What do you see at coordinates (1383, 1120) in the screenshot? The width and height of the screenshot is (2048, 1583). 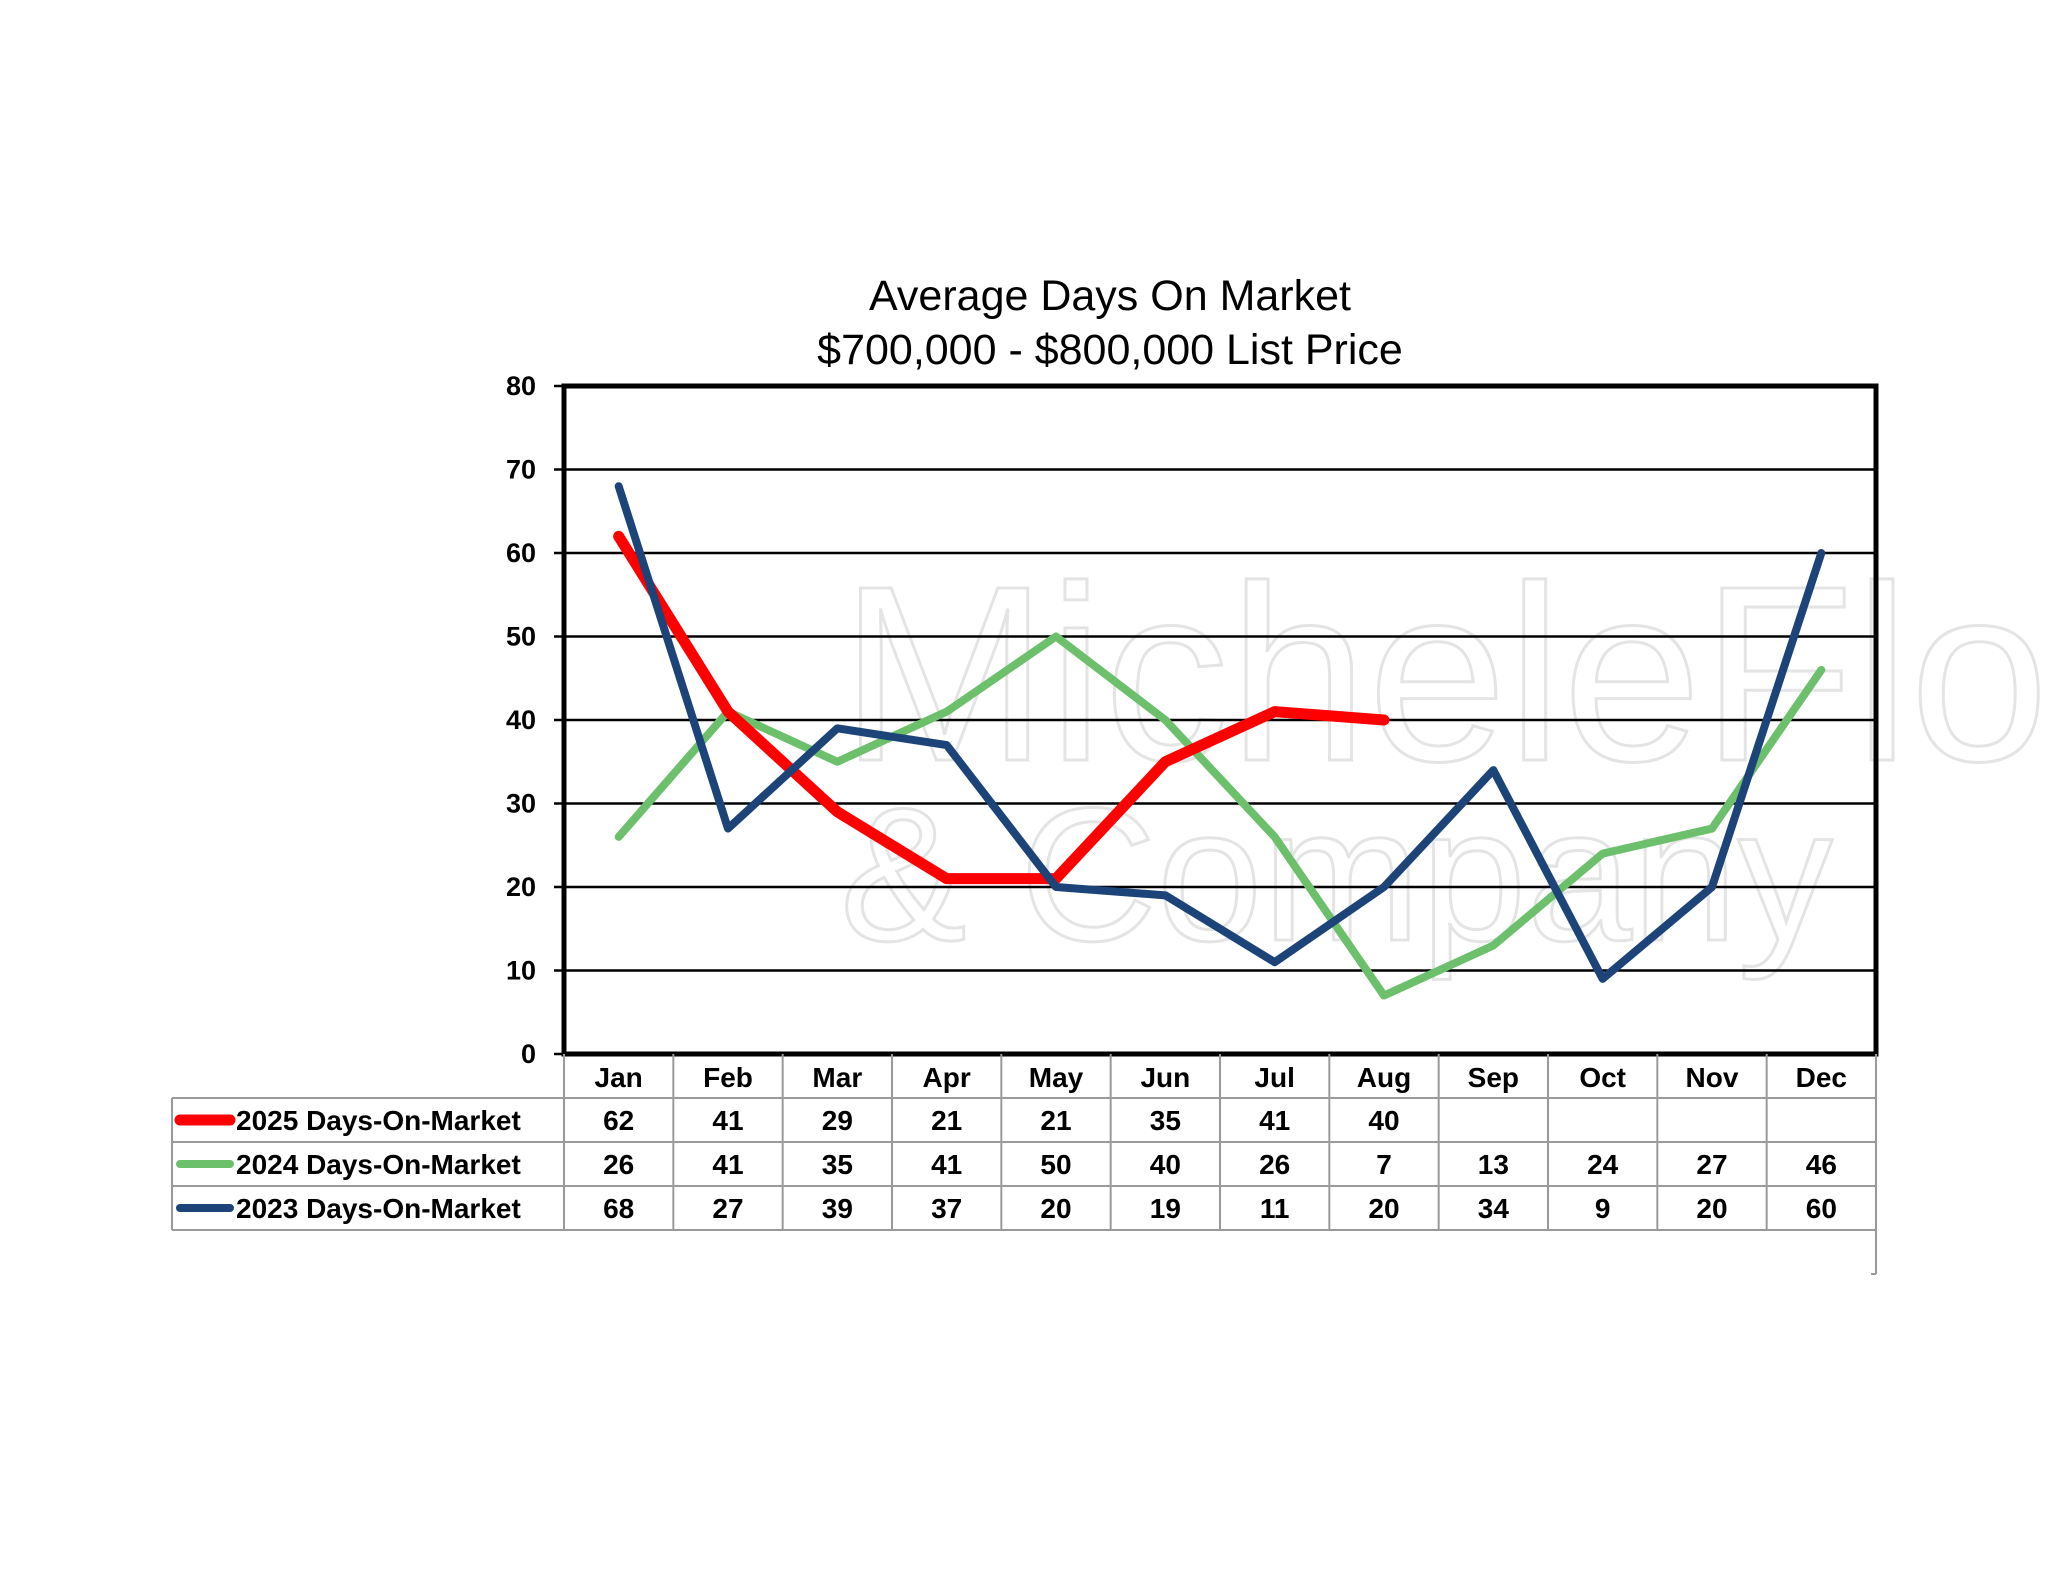 I see `table-cell-2025-Aug: 40` at bounding box center [1383, 1120].